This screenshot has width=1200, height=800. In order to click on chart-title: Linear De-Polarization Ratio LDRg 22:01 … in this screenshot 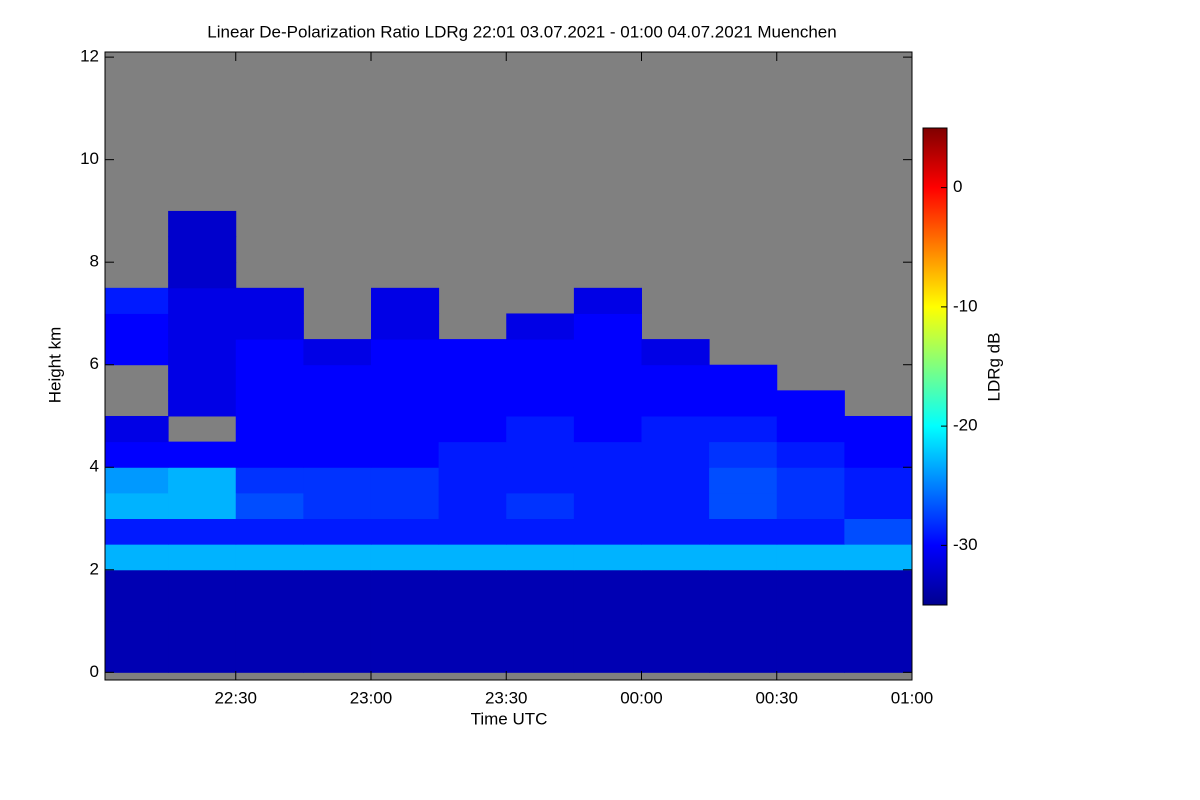, I will do `click(521, 31)`.